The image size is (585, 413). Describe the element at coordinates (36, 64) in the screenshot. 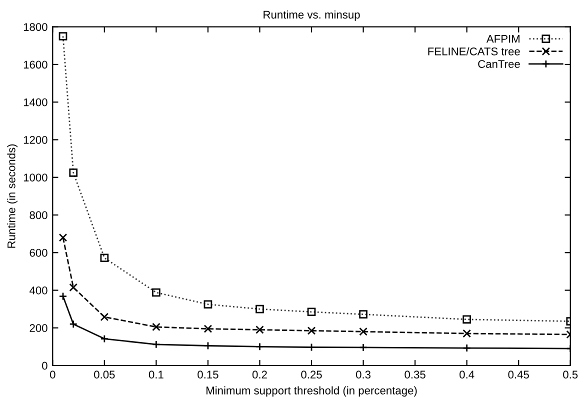

I see `y-tick-label: 1600` at that location.